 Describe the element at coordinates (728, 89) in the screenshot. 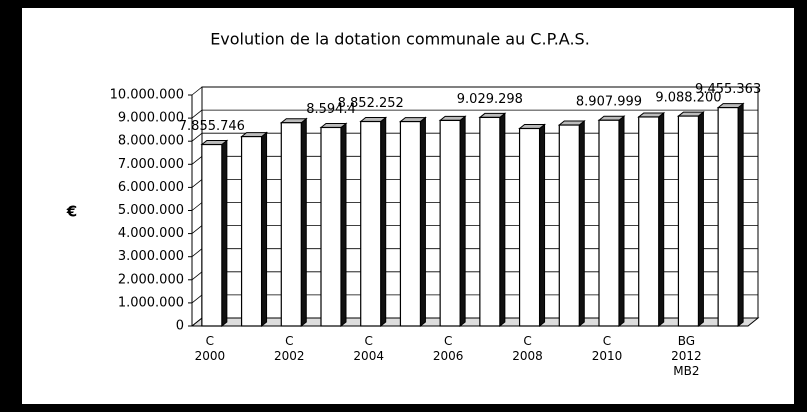

I see `value-label: 9.455.363` at that location.